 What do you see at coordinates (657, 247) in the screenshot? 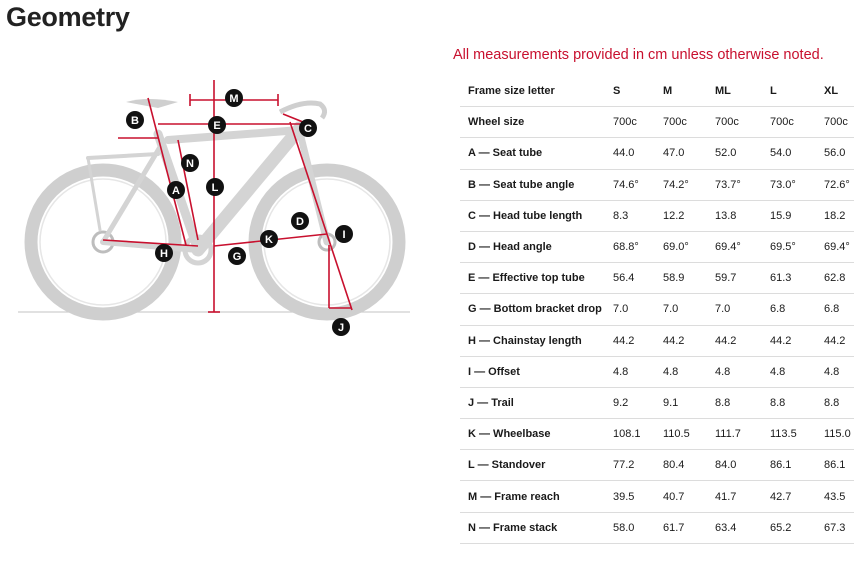
I see `table-row: D — Head angle 68.8° 69.0° 69.4° 69.5° 69.4°` at bounding box center [657, 247].